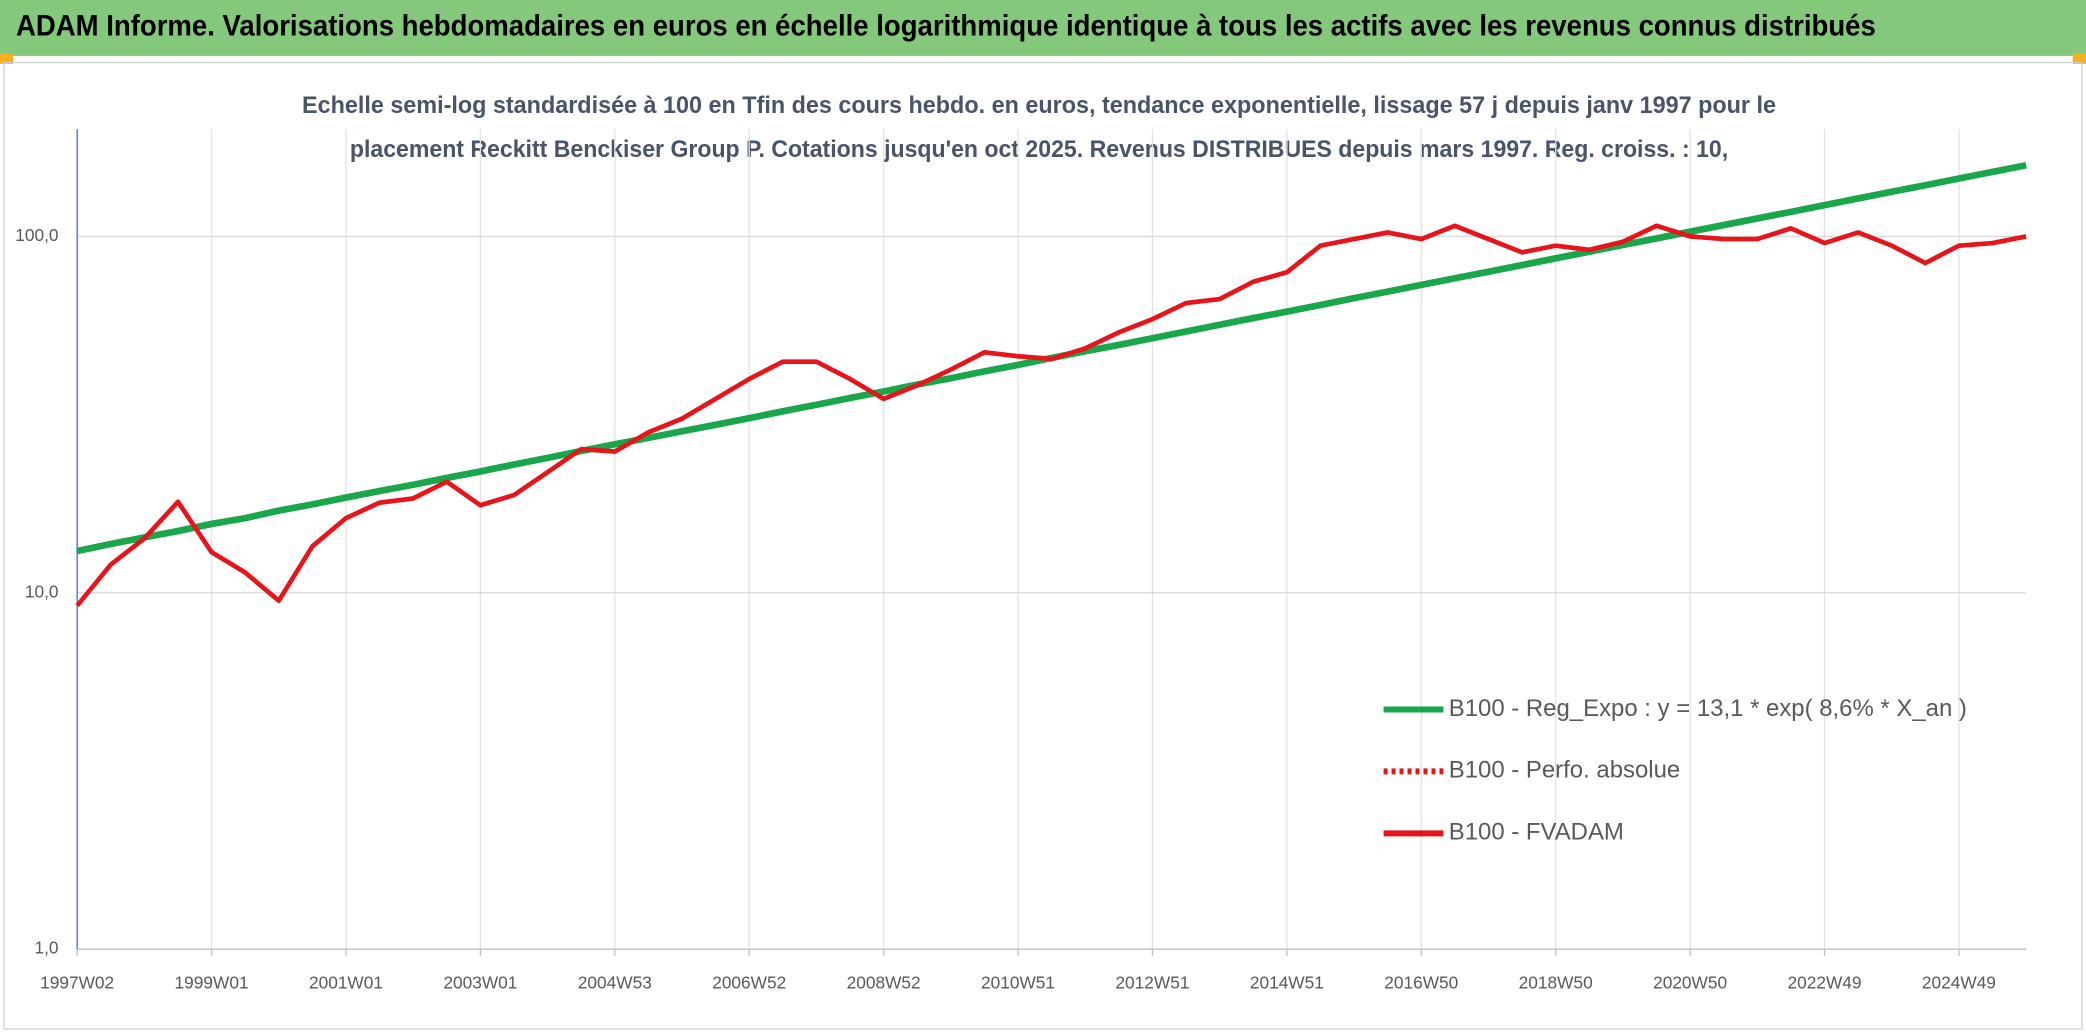 The width and height of the screenshot is (2086, 1033). I want to click on x-tick-label: 2022W49, so click(1825, 982).